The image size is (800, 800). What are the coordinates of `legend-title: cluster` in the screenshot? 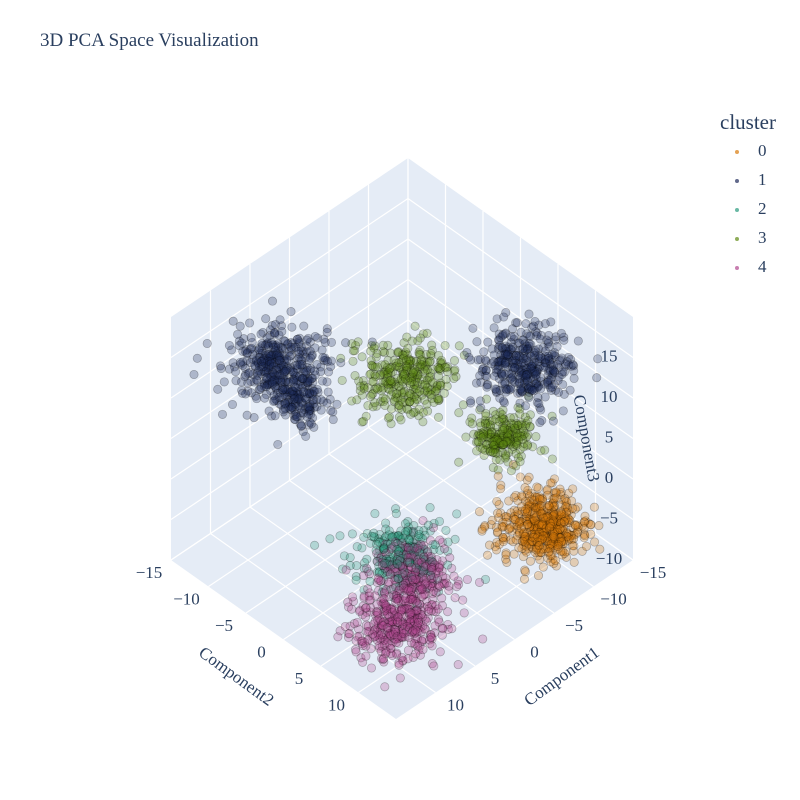 It's located at (748, 122).